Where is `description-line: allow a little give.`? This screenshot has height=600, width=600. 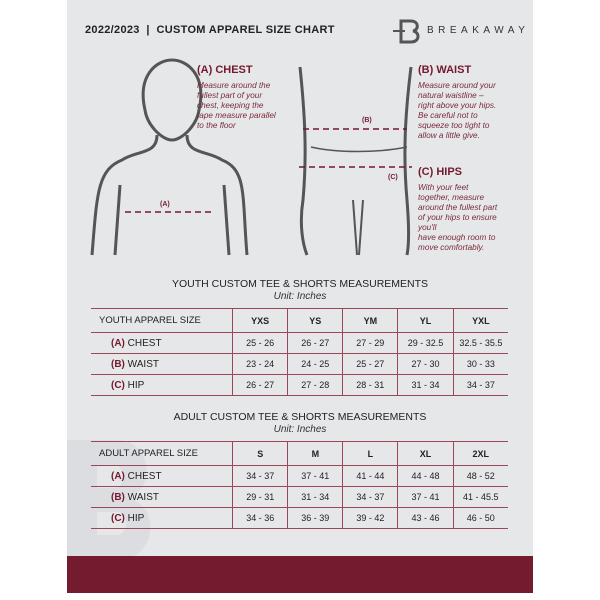
description-line: allow a little give. is located at coordinates (449, 135).